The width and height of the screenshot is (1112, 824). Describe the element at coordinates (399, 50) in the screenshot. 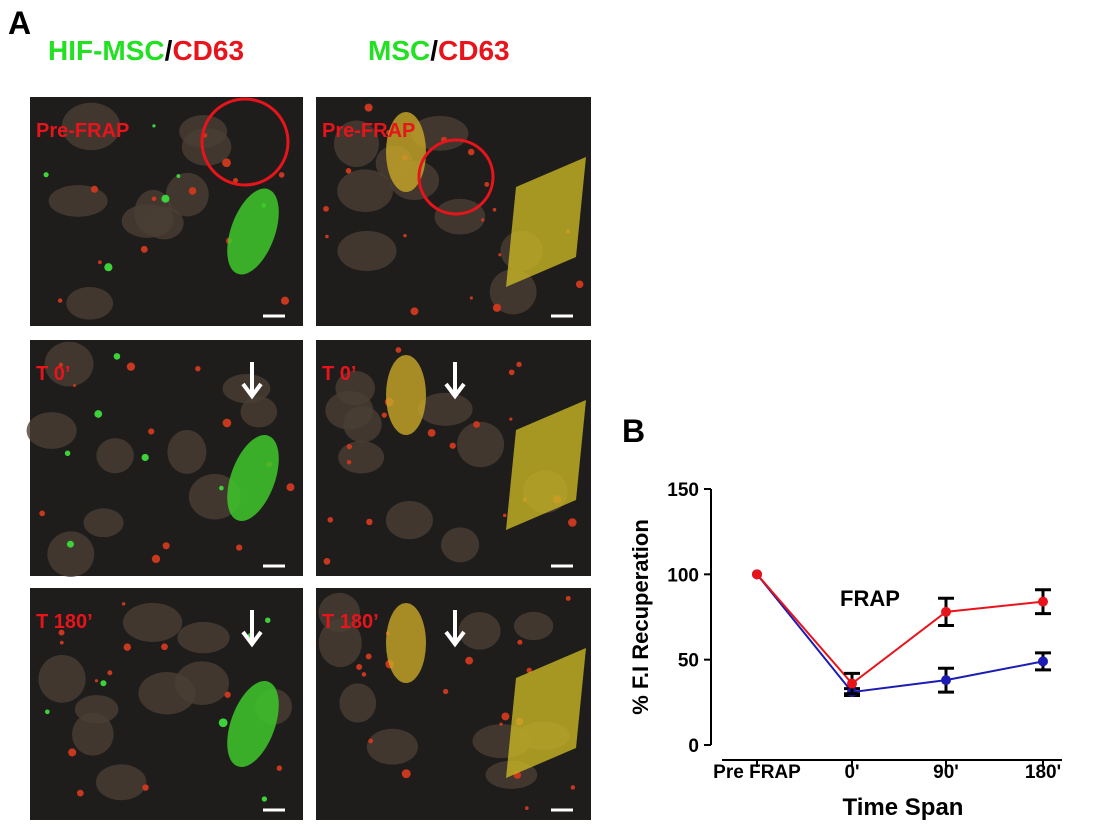

I see `title-part: MSC` at that location.